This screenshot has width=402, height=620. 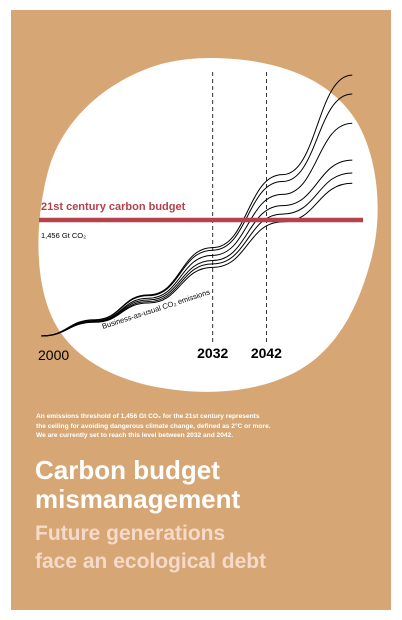 I want to click on subtitle-line: Future generations, so click(x=130, y=533).